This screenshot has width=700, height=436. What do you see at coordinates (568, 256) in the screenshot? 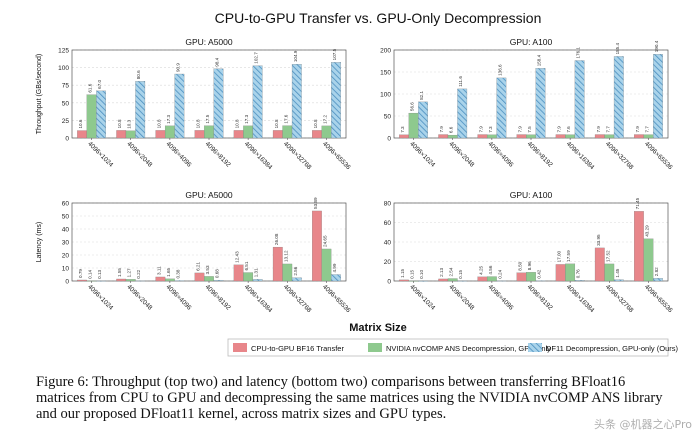
I see `data-label: 17.59` at bounding box center [568, 256].